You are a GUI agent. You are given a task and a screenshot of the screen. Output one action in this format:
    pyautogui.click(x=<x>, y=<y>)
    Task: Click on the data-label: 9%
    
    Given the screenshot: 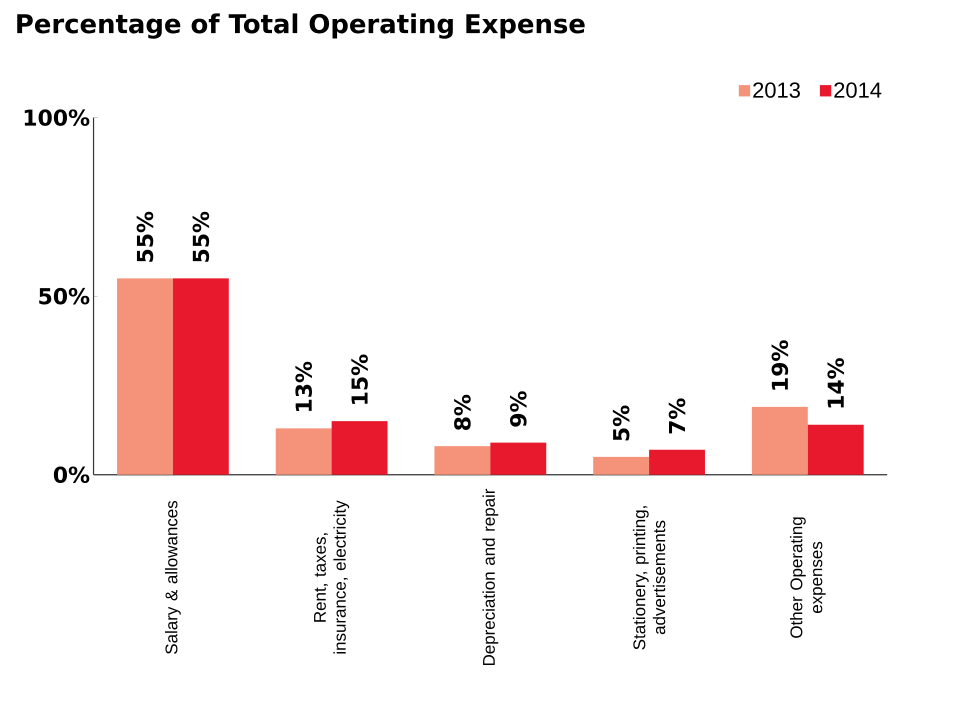 What is the action you would take?
    pyautogui.click(x=518, y=409)
    